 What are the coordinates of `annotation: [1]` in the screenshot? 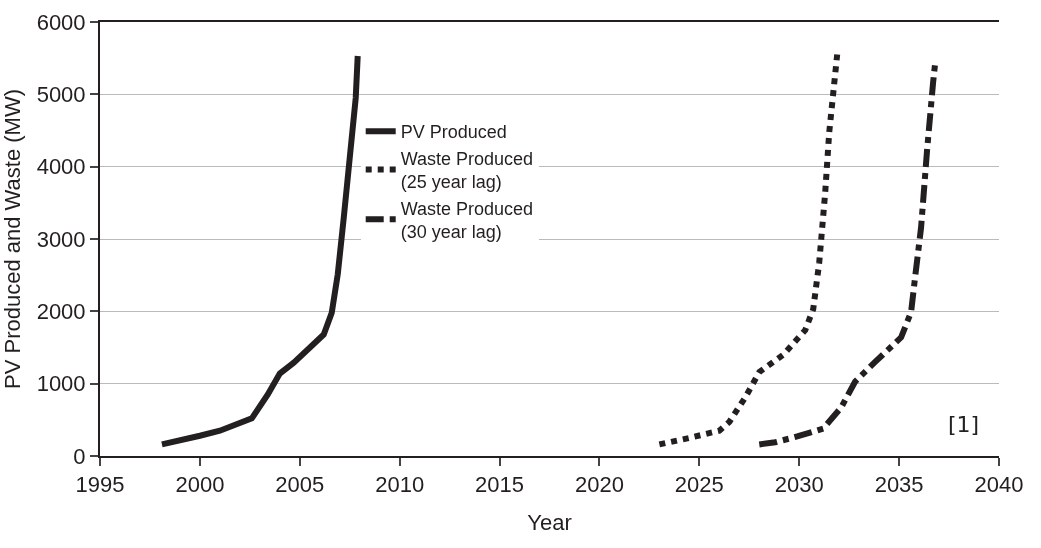 It's located at (964, 424).